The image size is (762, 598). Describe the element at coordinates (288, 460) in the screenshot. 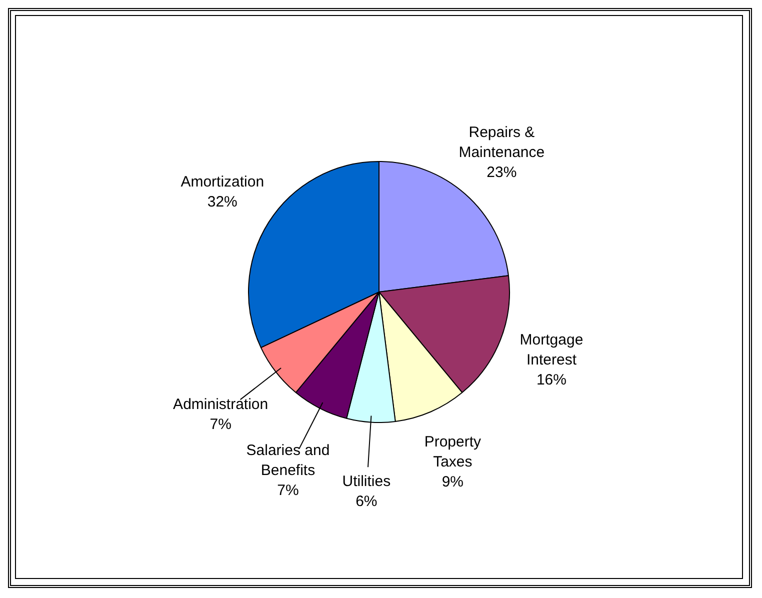

I see `slice-label: Salaries and Benefits` at that location.